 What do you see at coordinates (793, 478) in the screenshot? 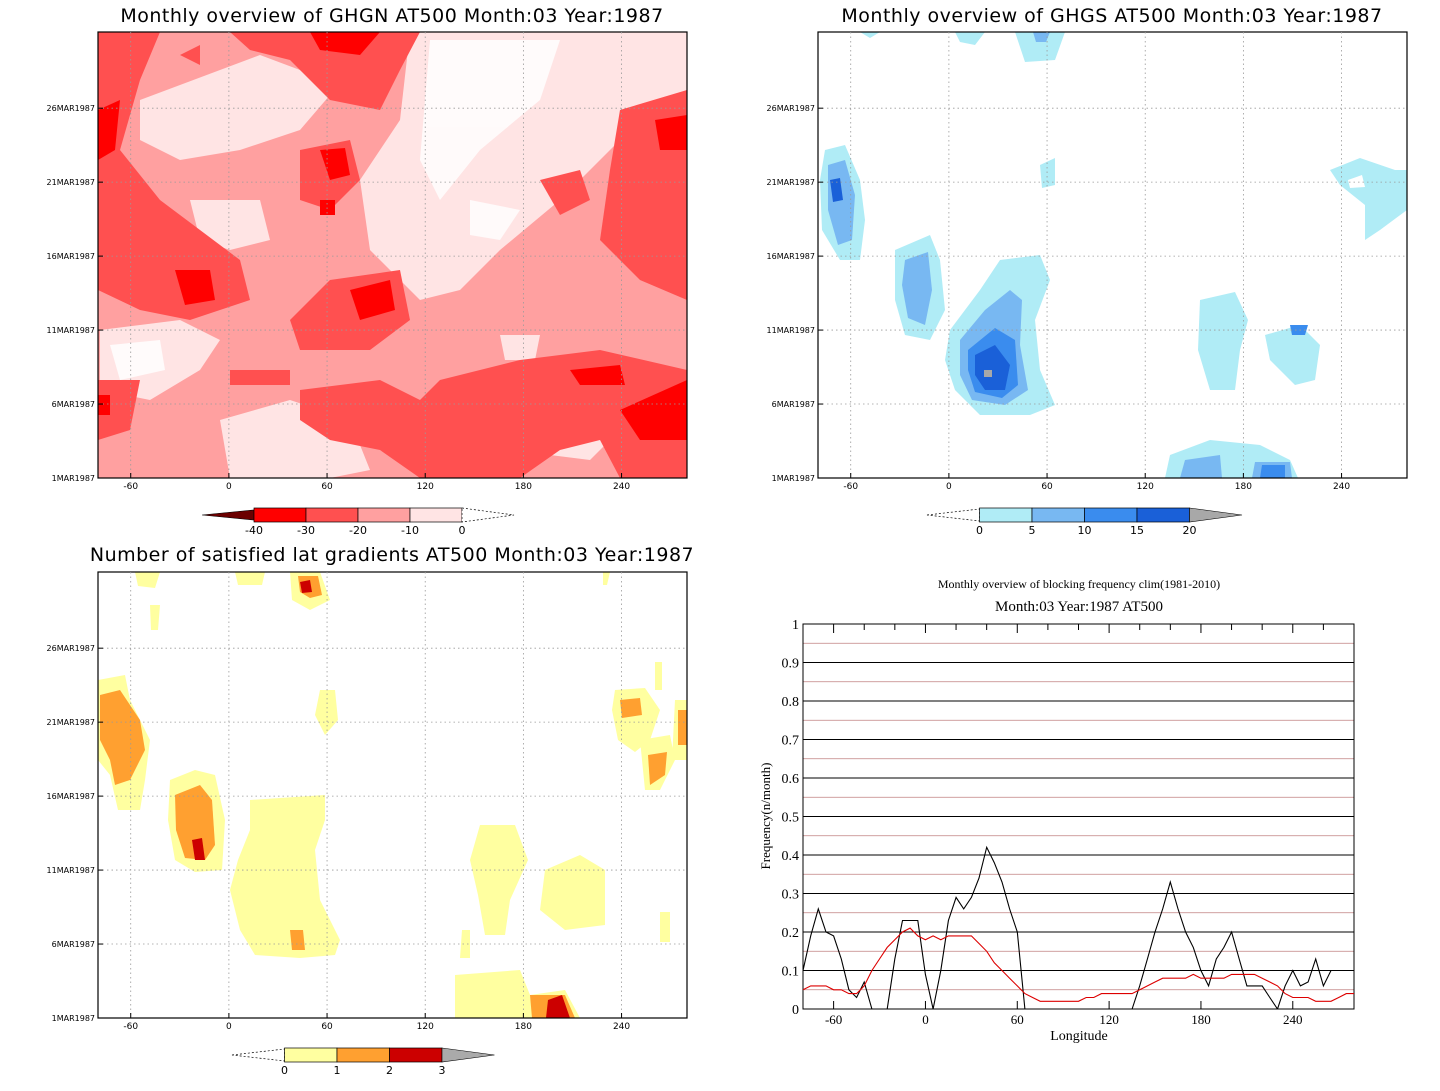
I see `ghgs-y-tick-label: 1MAR1987` at bounding box center [793, 478].